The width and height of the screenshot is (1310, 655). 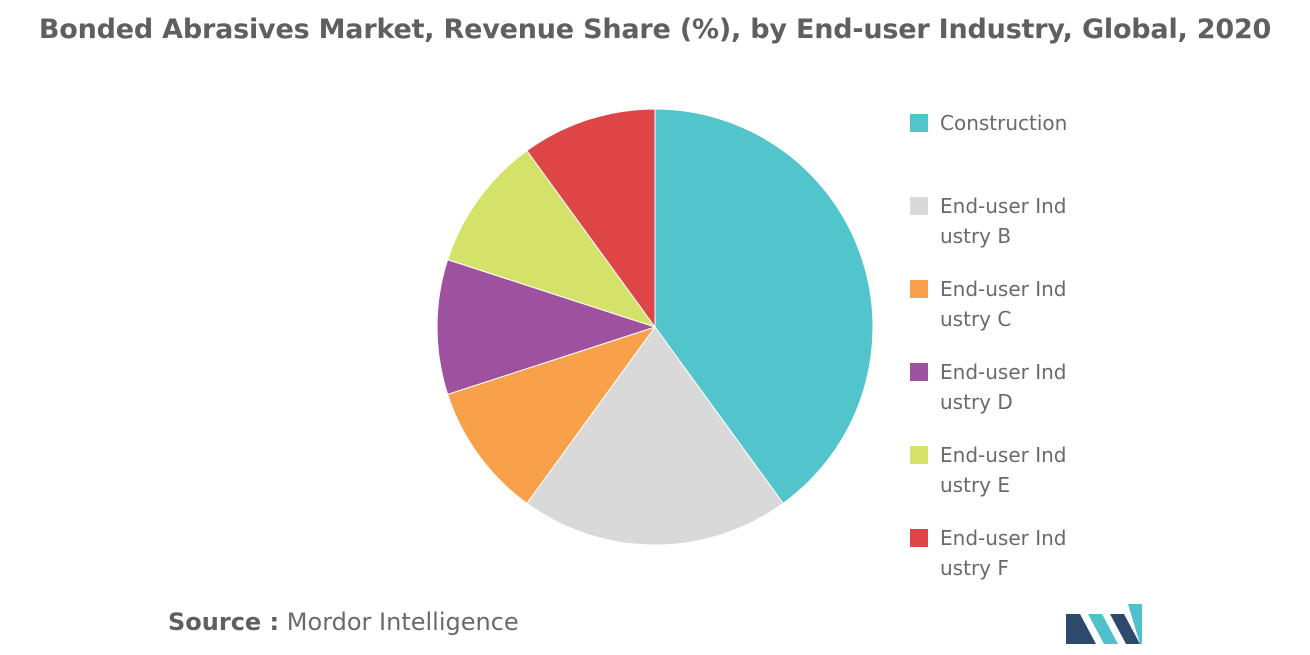 I want to click on legend-item-end-user-industry-b: End-user Industry B, so click(x=990, y=232).